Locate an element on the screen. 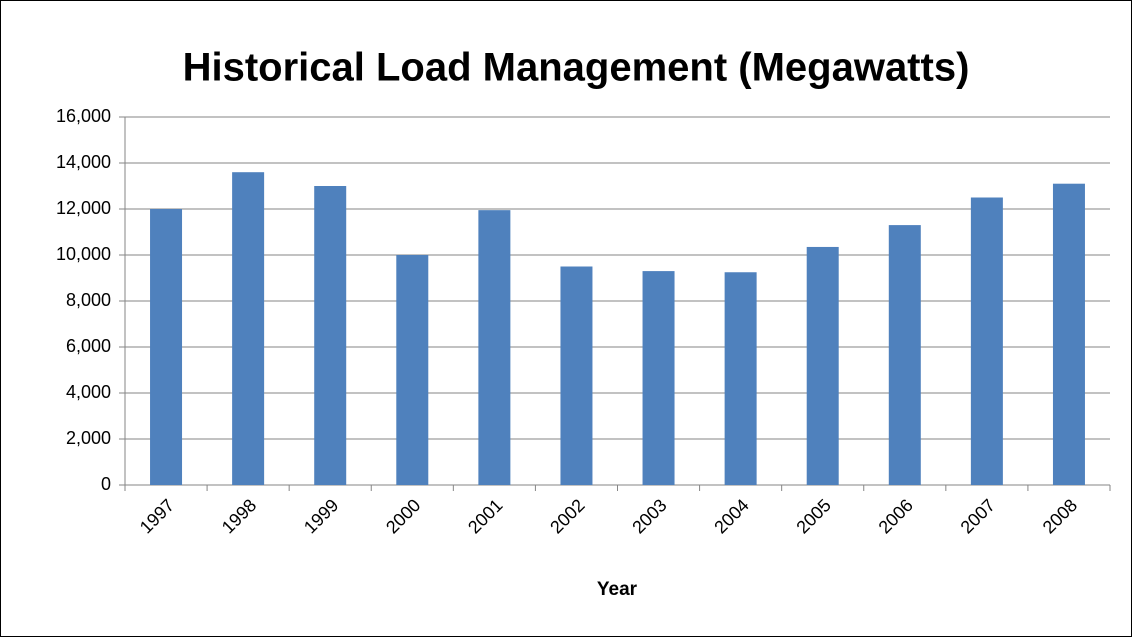  x-axis-title: Year is located at coordinates (617, 589).